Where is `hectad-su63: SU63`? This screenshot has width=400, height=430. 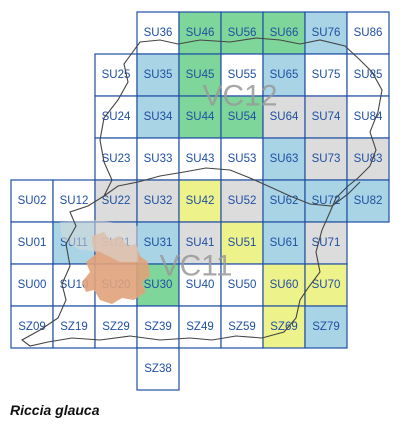
hectad-su63: SU63 is located at coordinates (284, 159).